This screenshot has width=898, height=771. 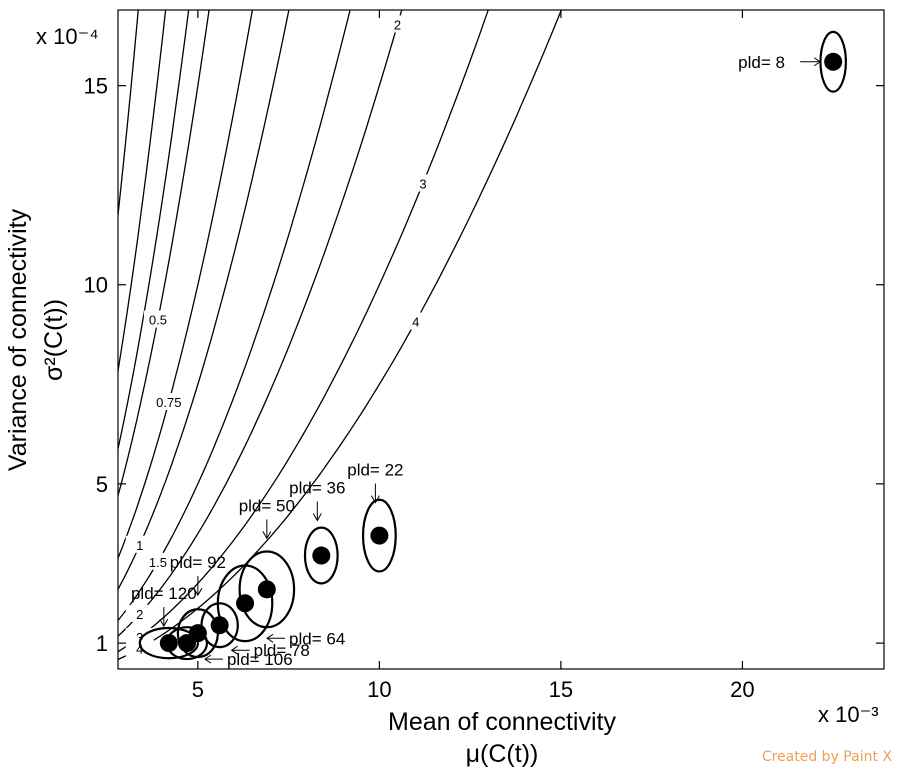 What do you see at coordinates (96, 285) in the screenshot?
I see `y-tick-label: 10` at bounding box center [96, 285].